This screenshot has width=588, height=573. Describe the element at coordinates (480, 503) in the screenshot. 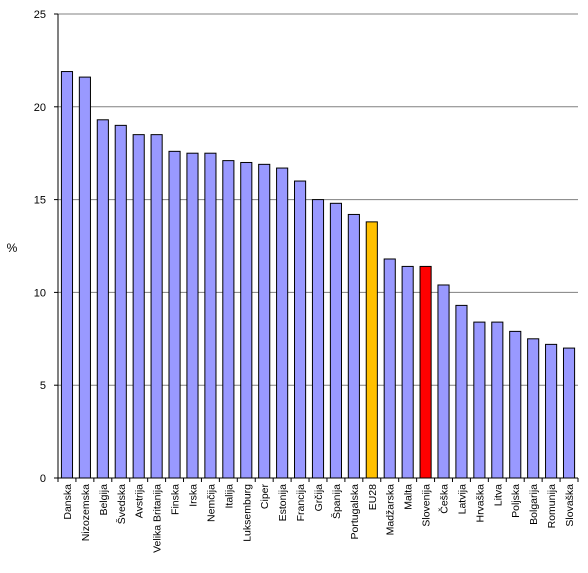

I see `x-category-label: Hrvaška` at that location.